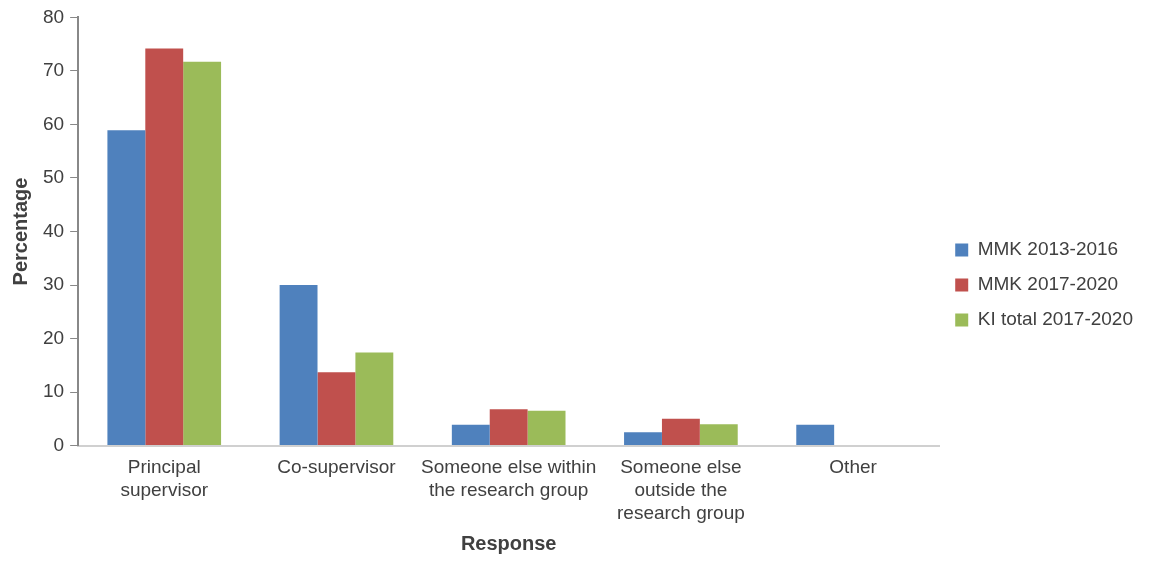  Describe the element at coordinates (19, 231) in the screenshot. I see `y-axis-title: Percentage` at that location.